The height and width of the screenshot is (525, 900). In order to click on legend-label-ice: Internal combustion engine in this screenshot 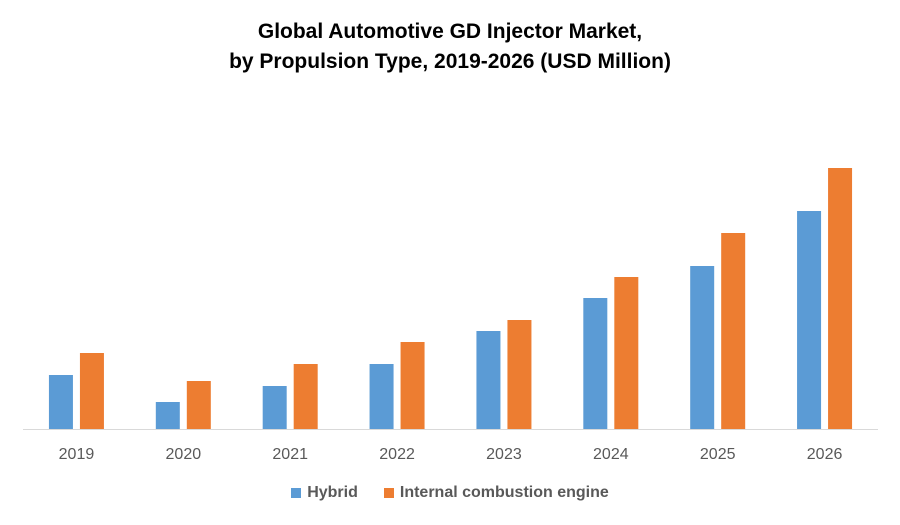, I will do `click(504, 492)`.